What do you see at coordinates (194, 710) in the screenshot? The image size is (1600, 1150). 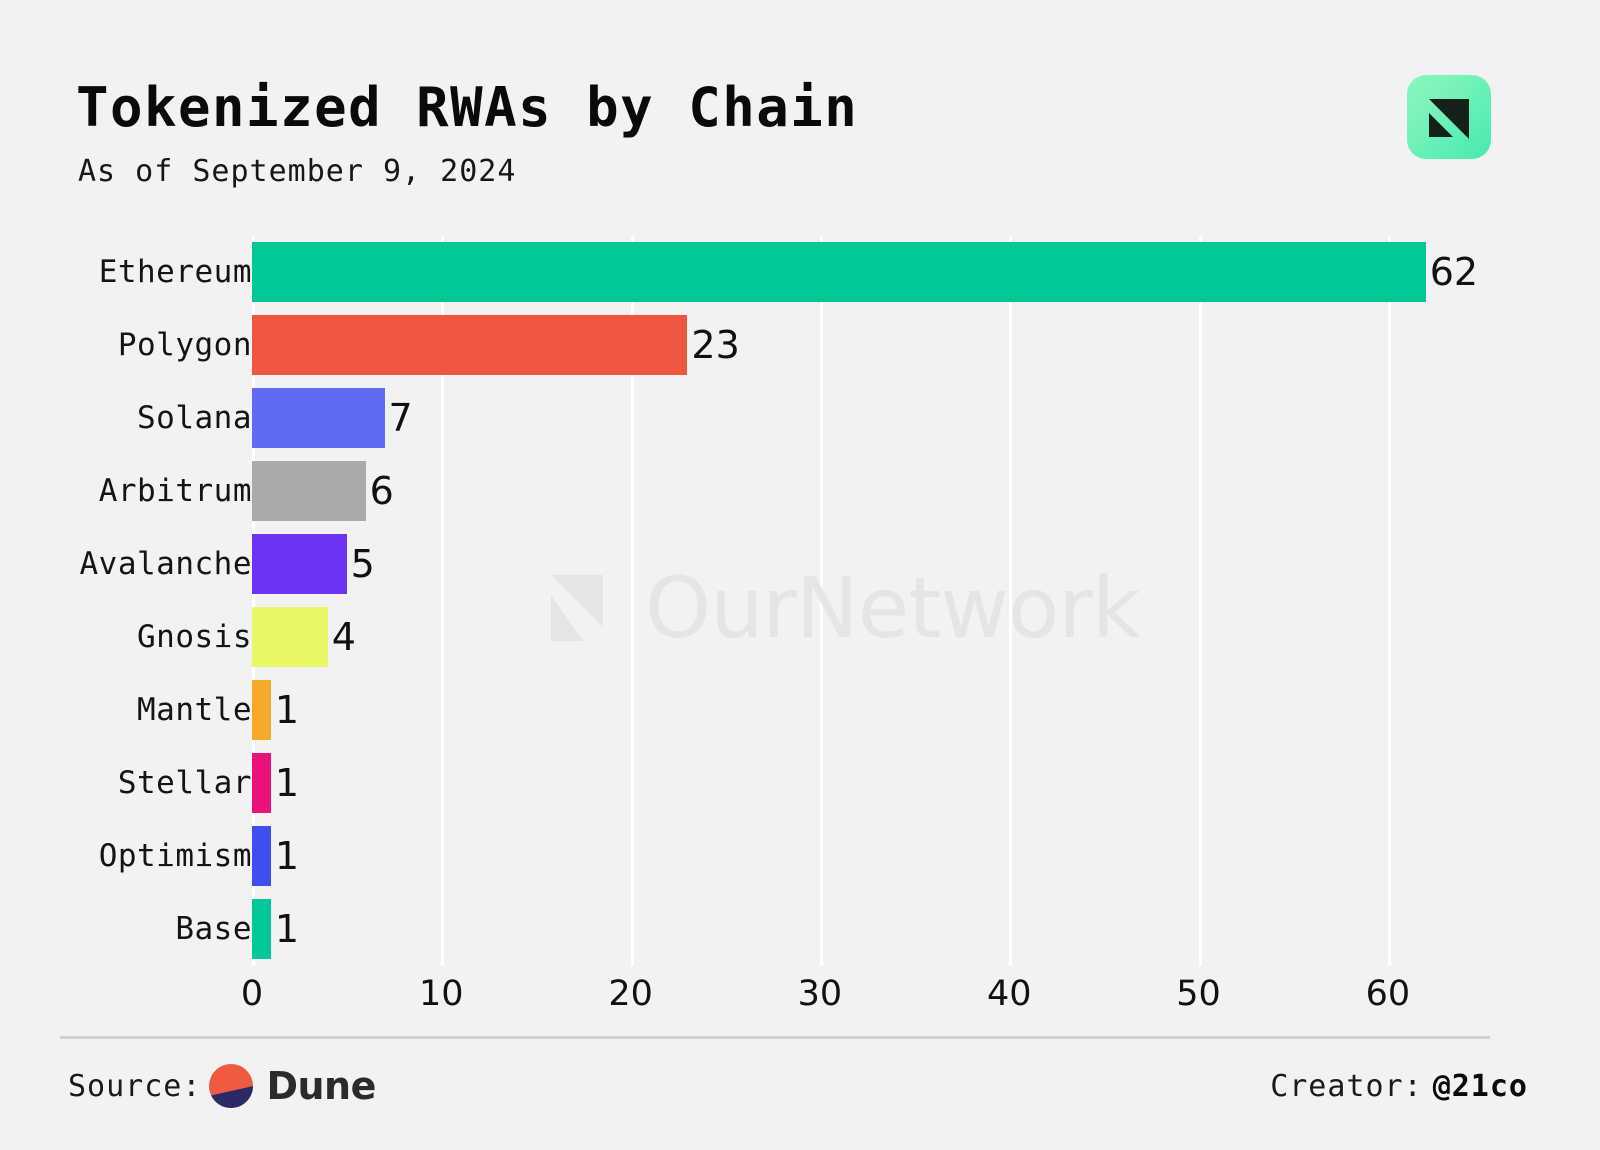 I see `bar-category-label: Mantle` at bounding box center [194, 710].